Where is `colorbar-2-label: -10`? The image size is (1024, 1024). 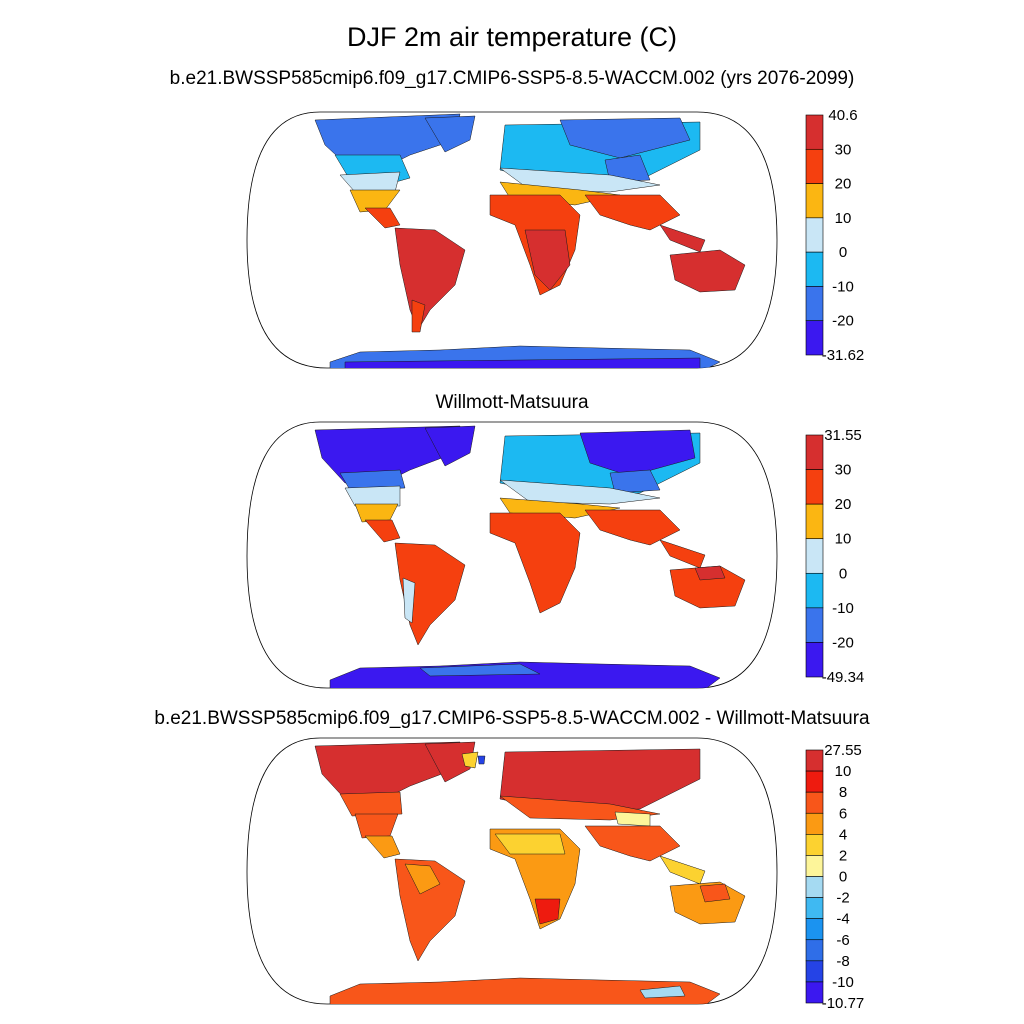 colorbar-2-label: -10 is located at coordinates (843, 608).